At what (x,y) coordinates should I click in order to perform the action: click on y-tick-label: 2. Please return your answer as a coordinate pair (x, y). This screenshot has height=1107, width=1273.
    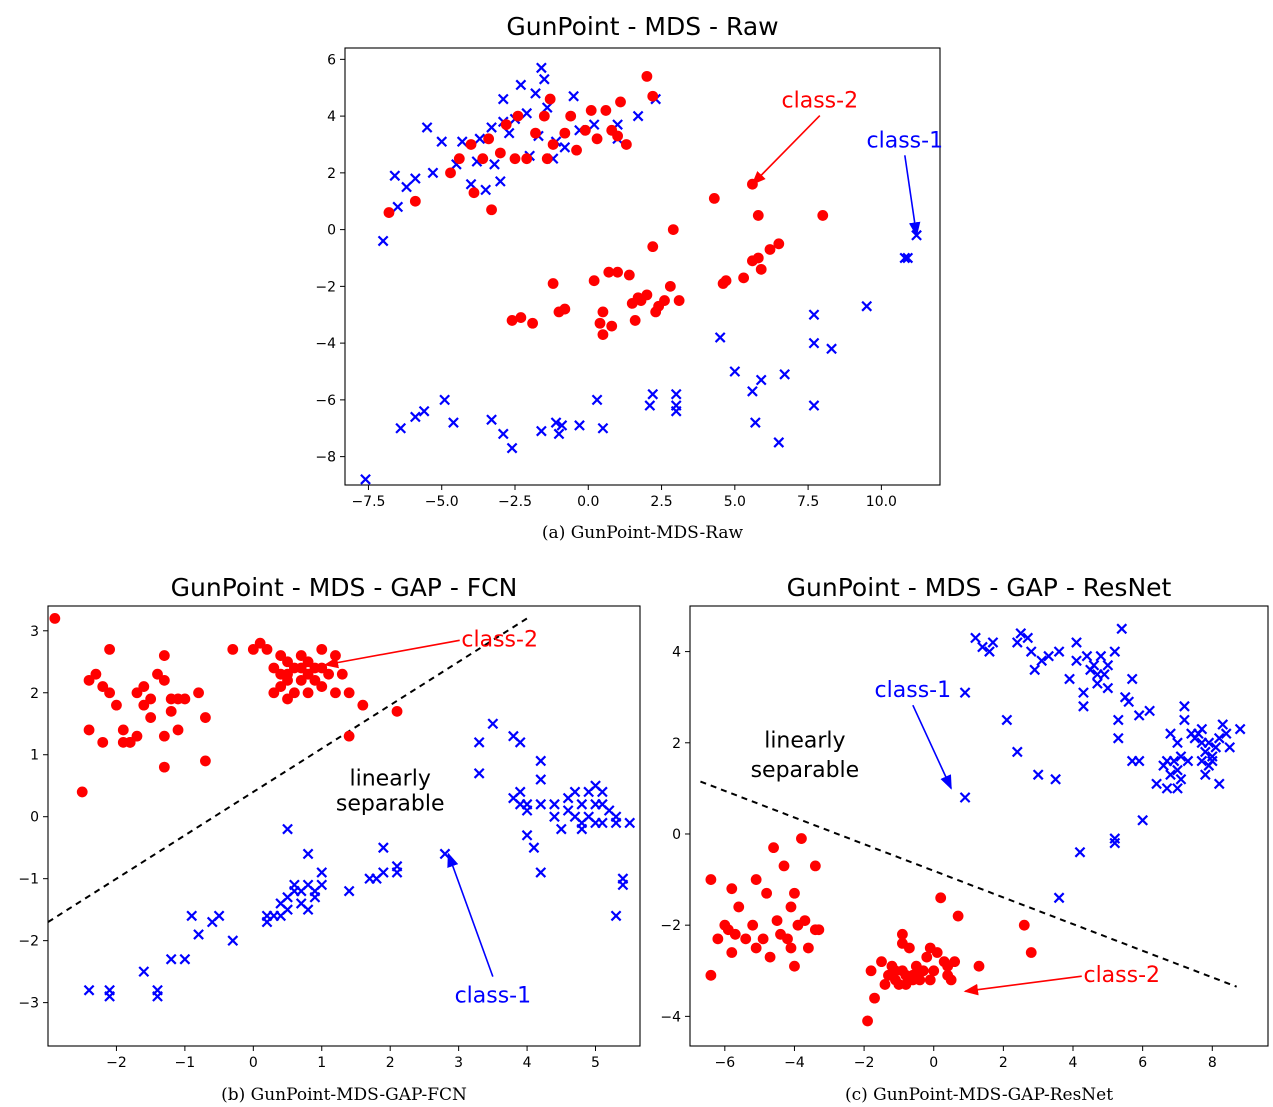
    Looking at the image, I should click on (676, 744).